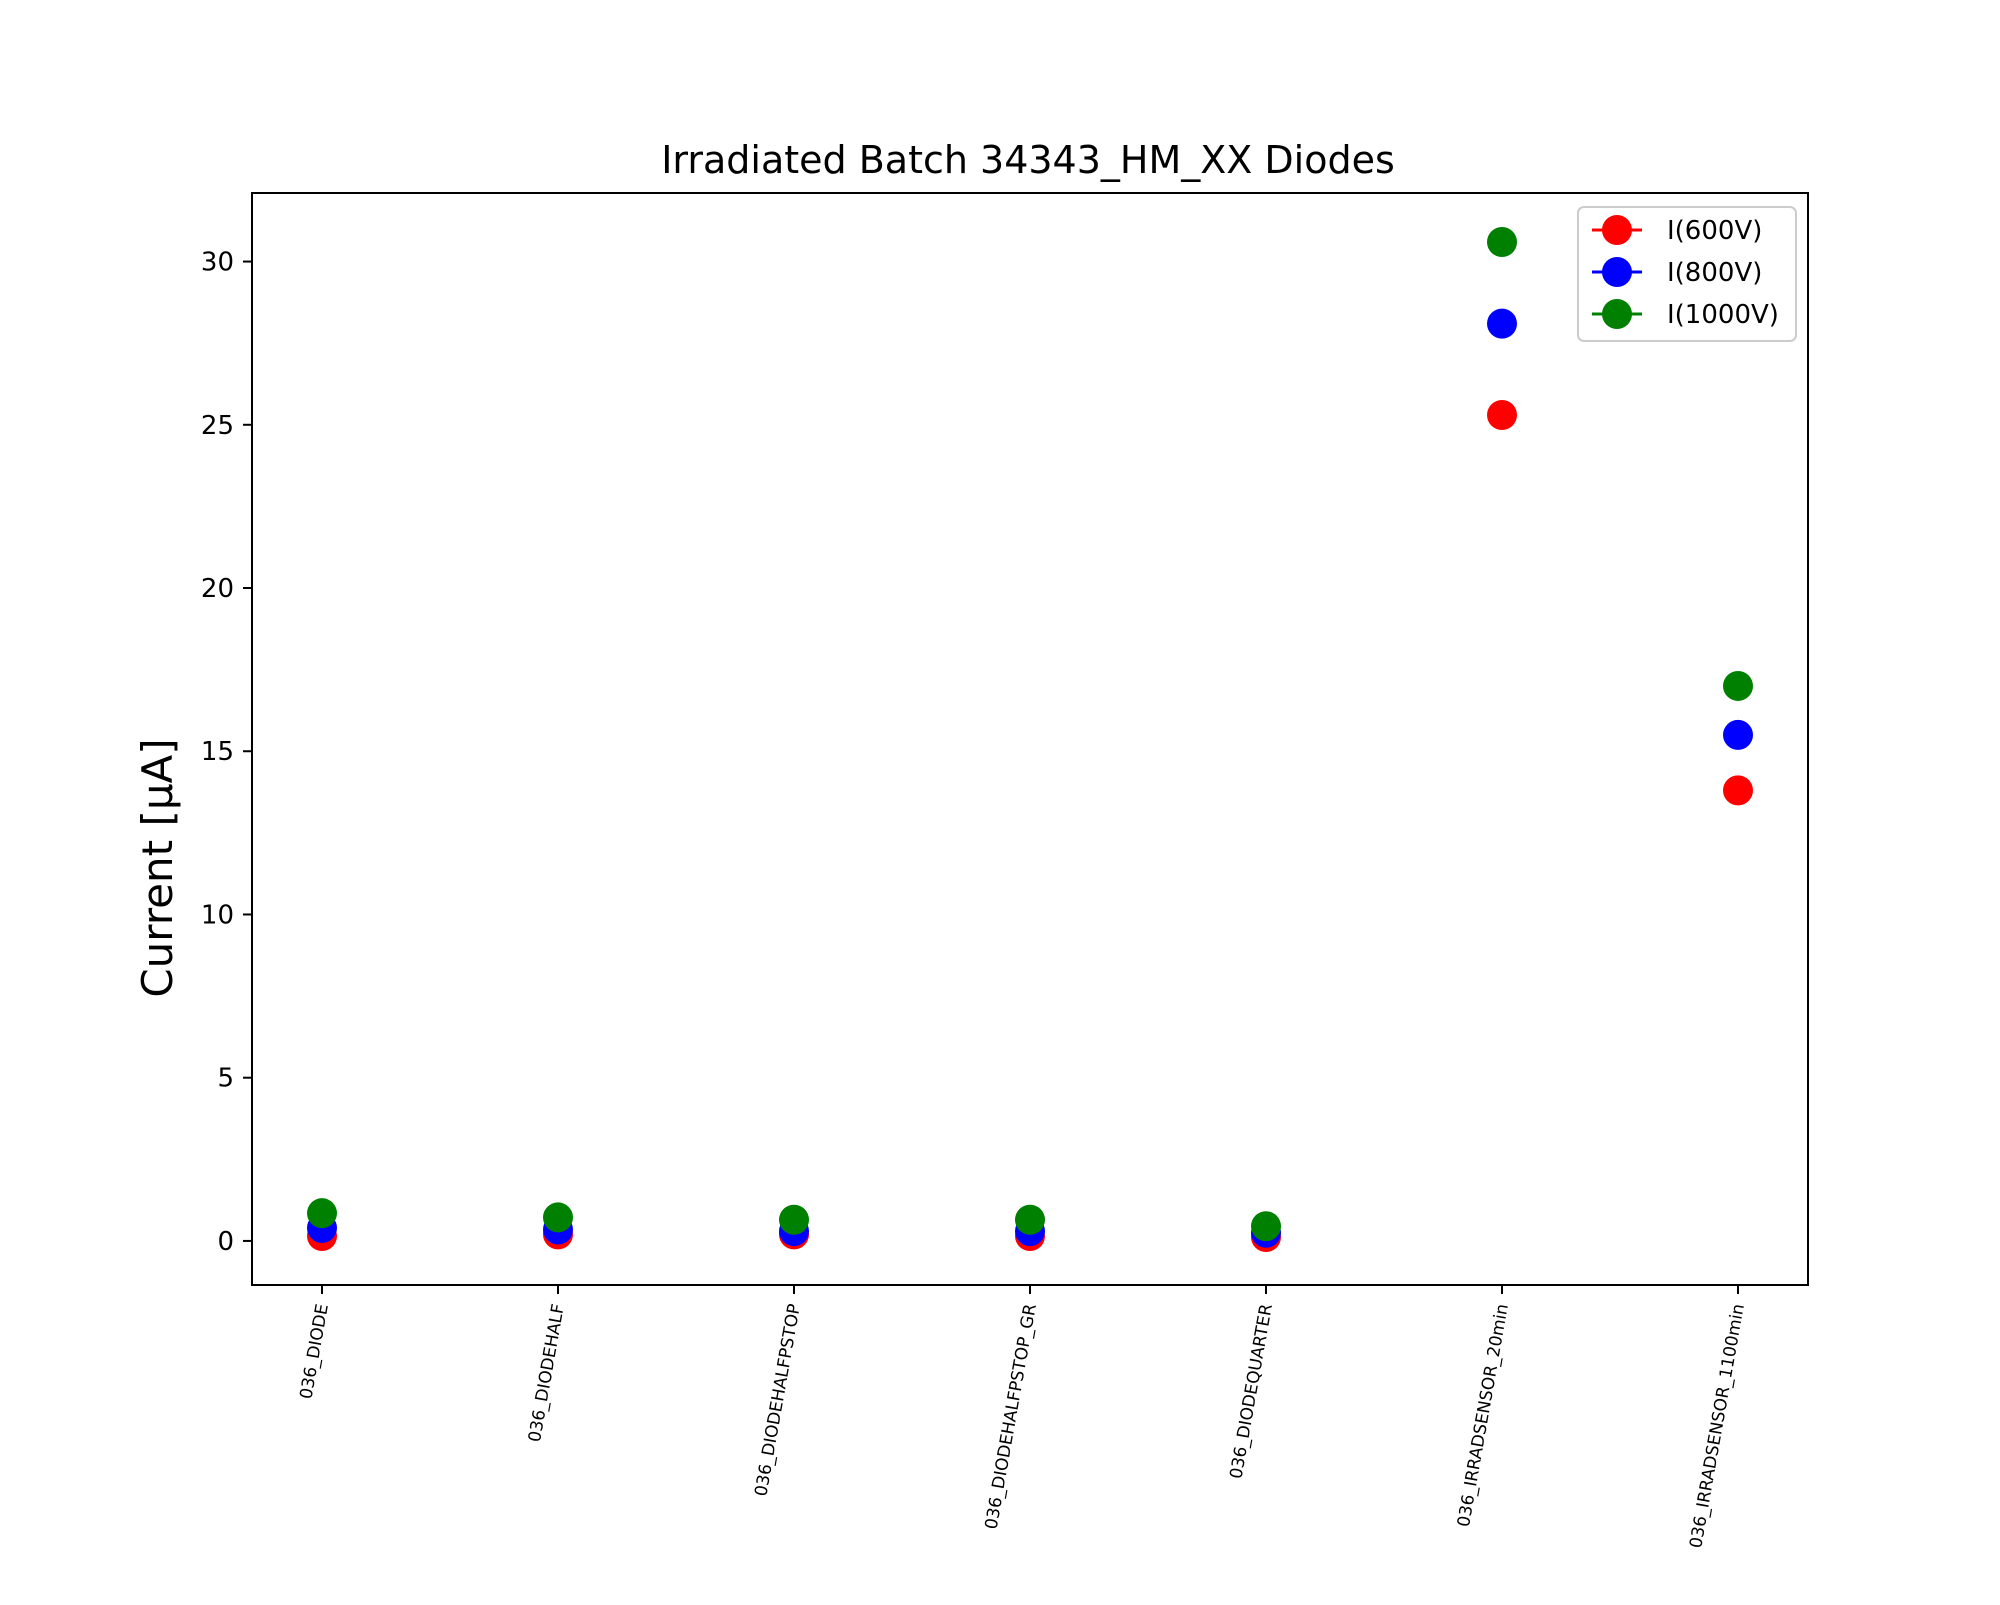 Image resolution: width=2000 pixels, height=1605 pixels. Describe the element at coordinates (1251, 1391) in the screenshot. I see `x-tick-label: 036_DIODEQUARTER` at that location.